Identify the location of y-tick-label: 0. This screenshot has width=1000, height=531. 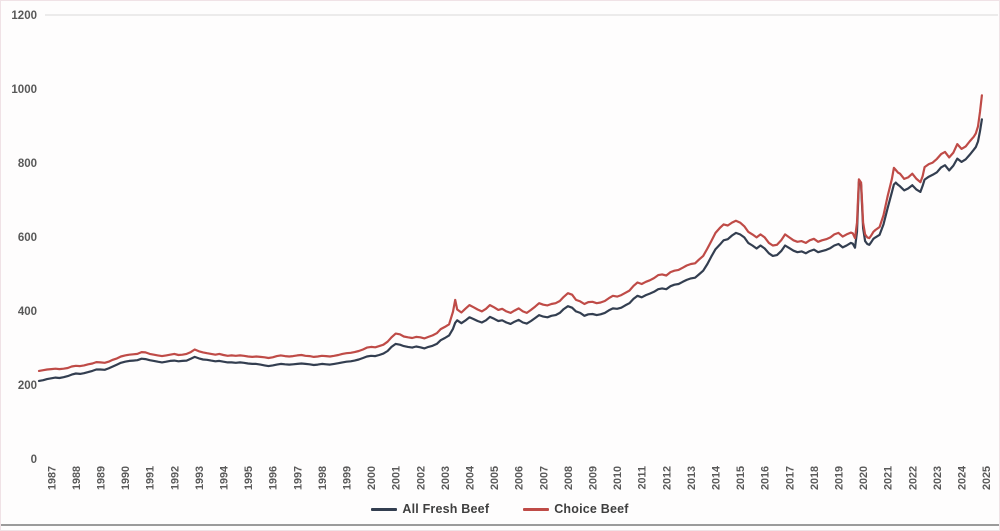
(34, 460).